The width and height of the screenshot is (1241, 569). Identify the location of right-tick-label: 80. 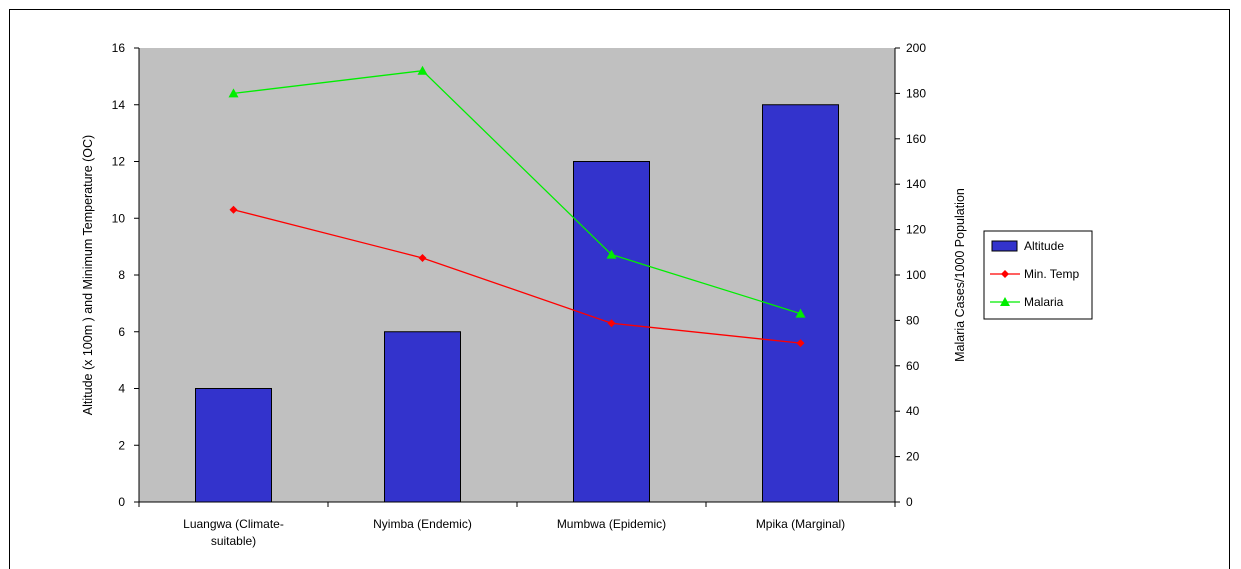
(913, 320).